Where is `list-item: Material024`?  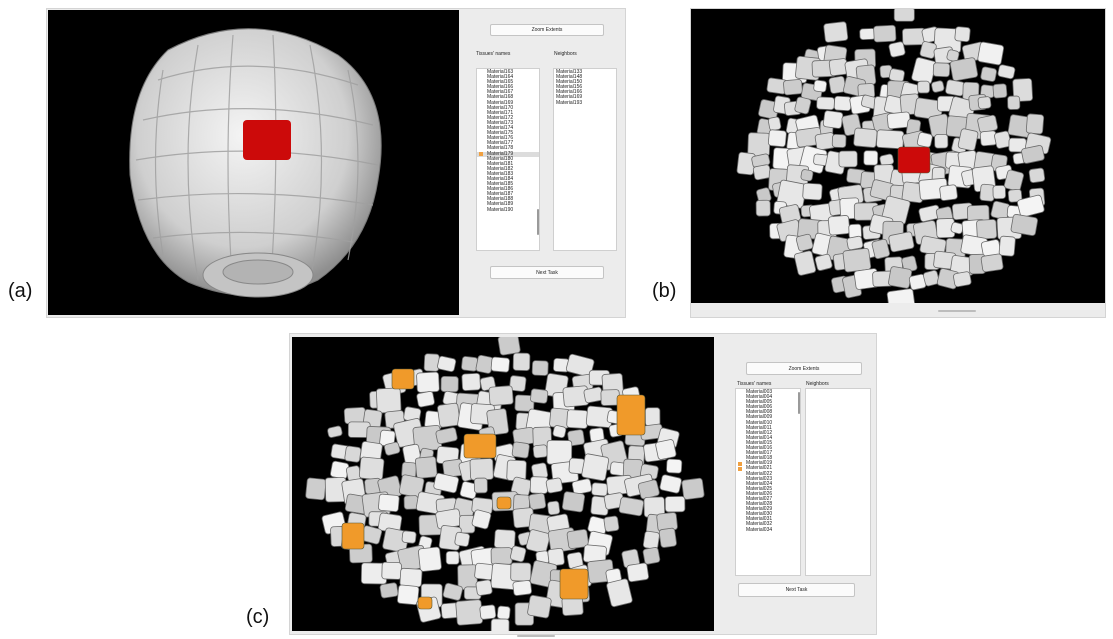
list-item: Material024 is located at coordinates (768, 484).